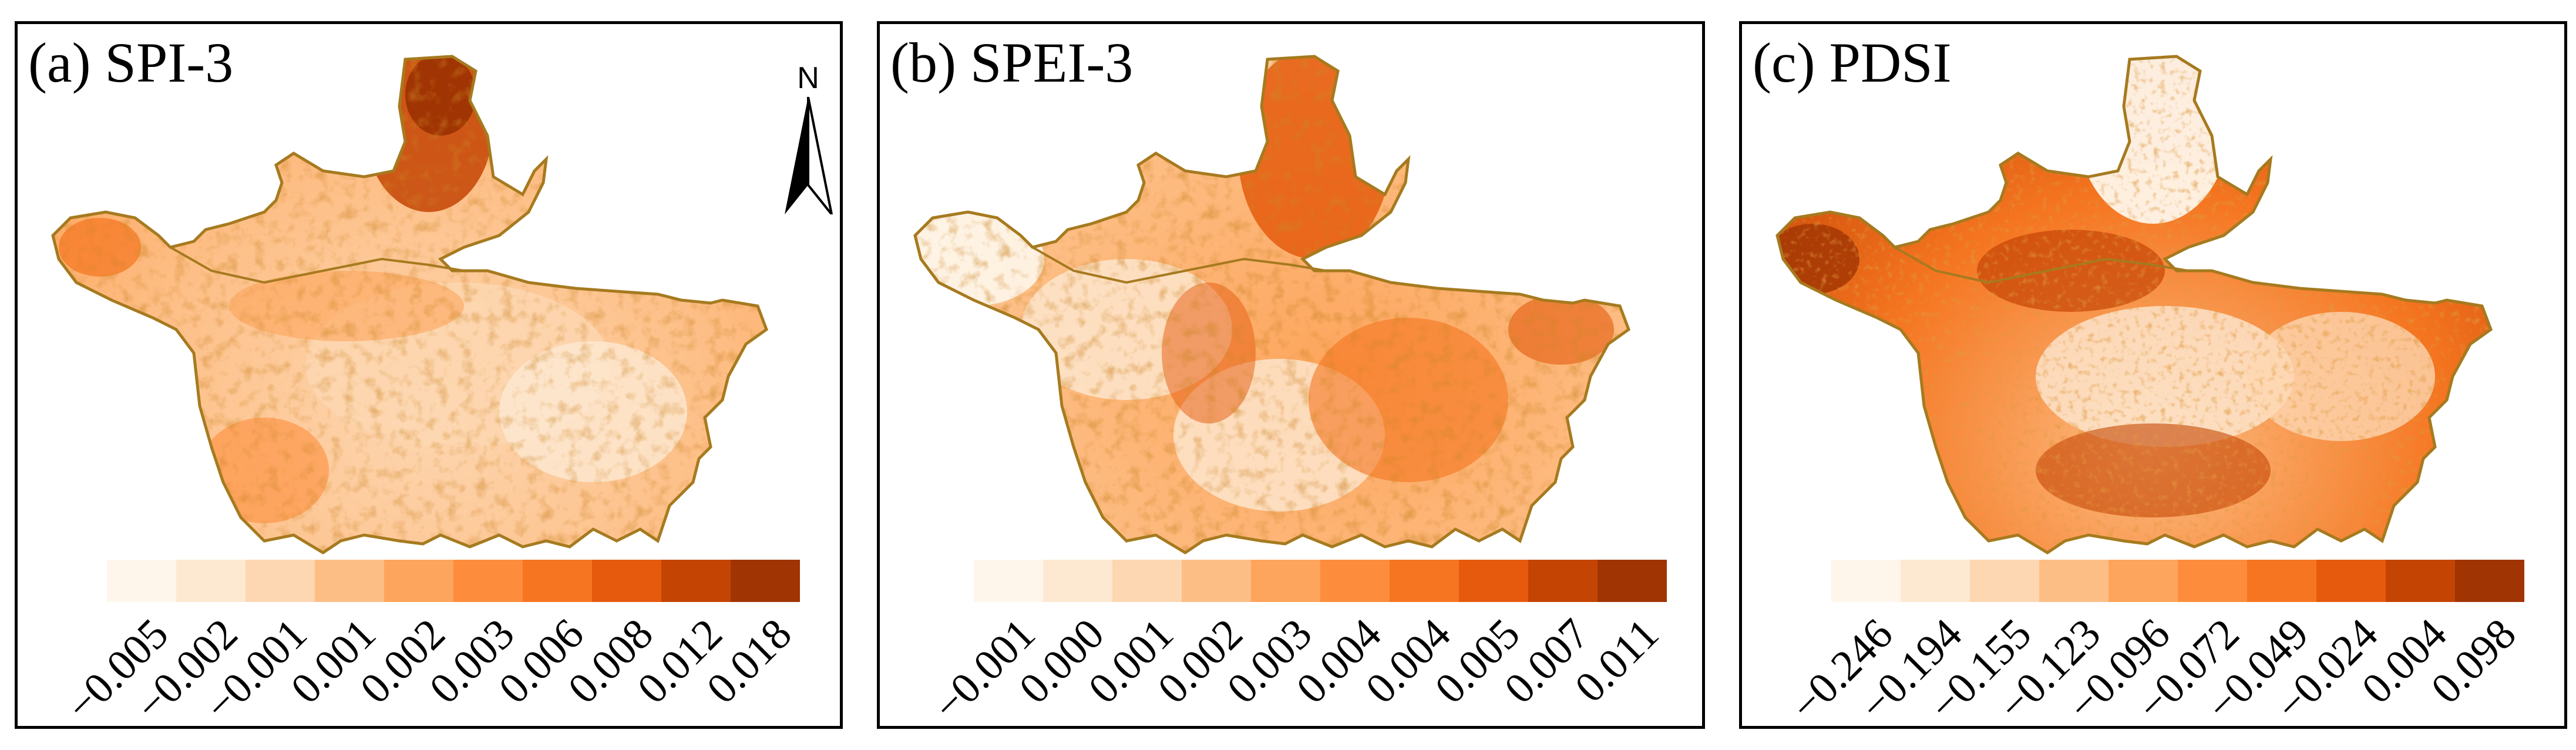 This screenshot has width=2576, height=750. I want to click on legend-a, so click(453, 581).